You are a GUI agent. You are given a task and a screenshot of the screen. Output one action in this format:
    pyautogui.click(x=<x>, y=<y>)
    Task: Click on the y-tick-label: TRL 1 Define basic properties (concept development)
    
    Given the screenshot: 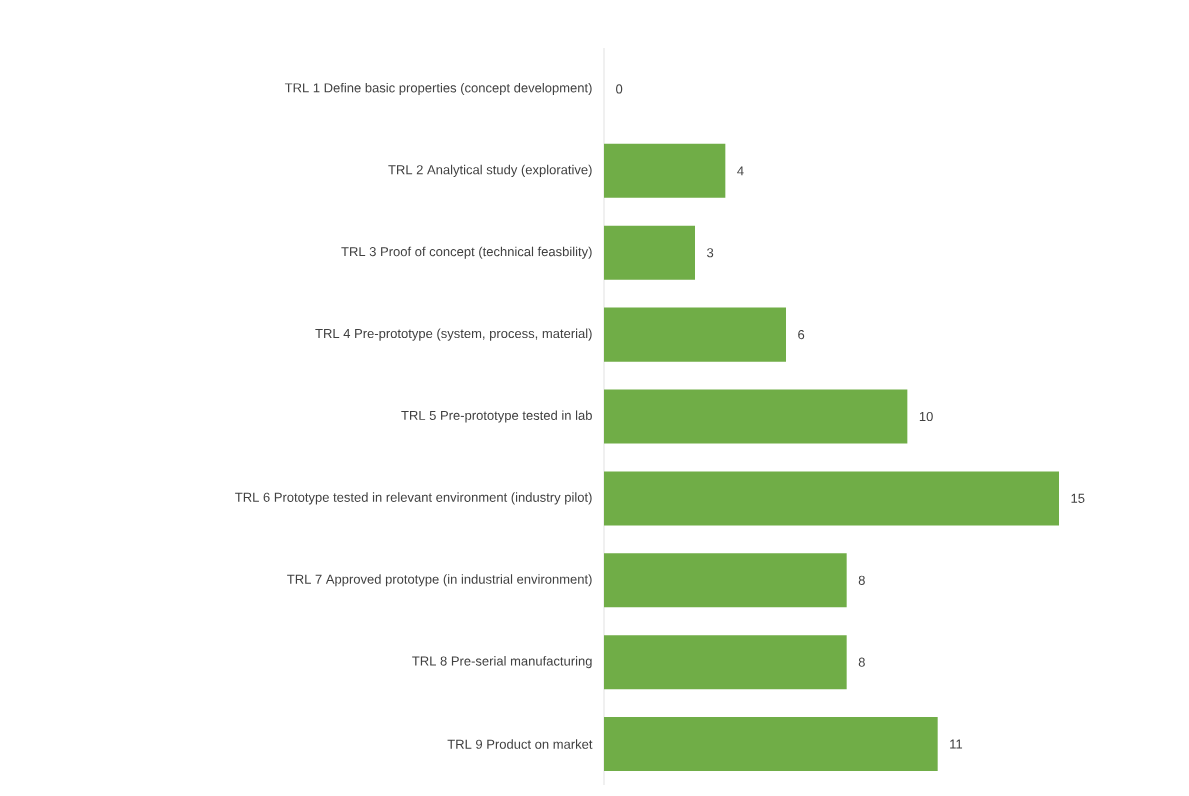 What is the action you would take?
    pyautogui.click(x=438, y=89)
    